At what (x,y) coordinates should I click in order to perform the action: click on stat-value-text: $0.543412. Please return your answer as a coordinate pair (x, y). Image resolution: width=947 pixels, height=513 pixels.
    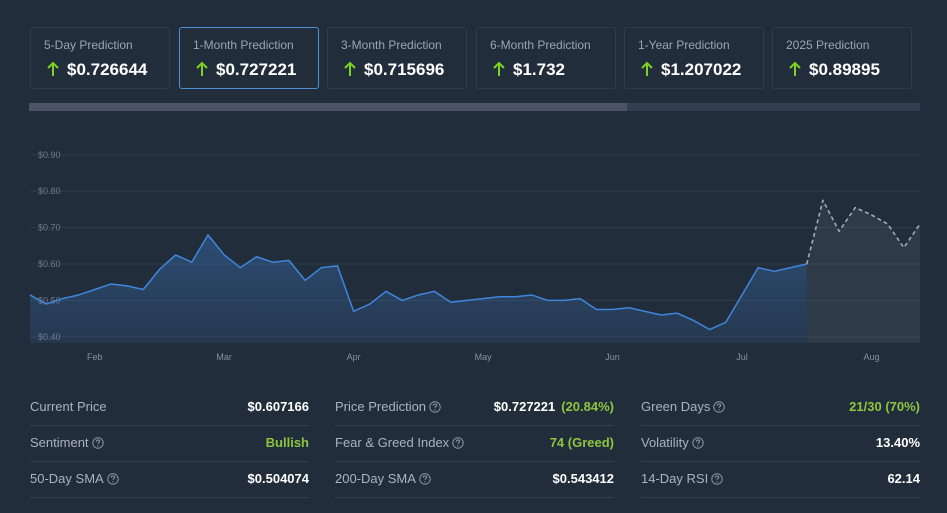
    Looking at the image, I should click on (583, 478).